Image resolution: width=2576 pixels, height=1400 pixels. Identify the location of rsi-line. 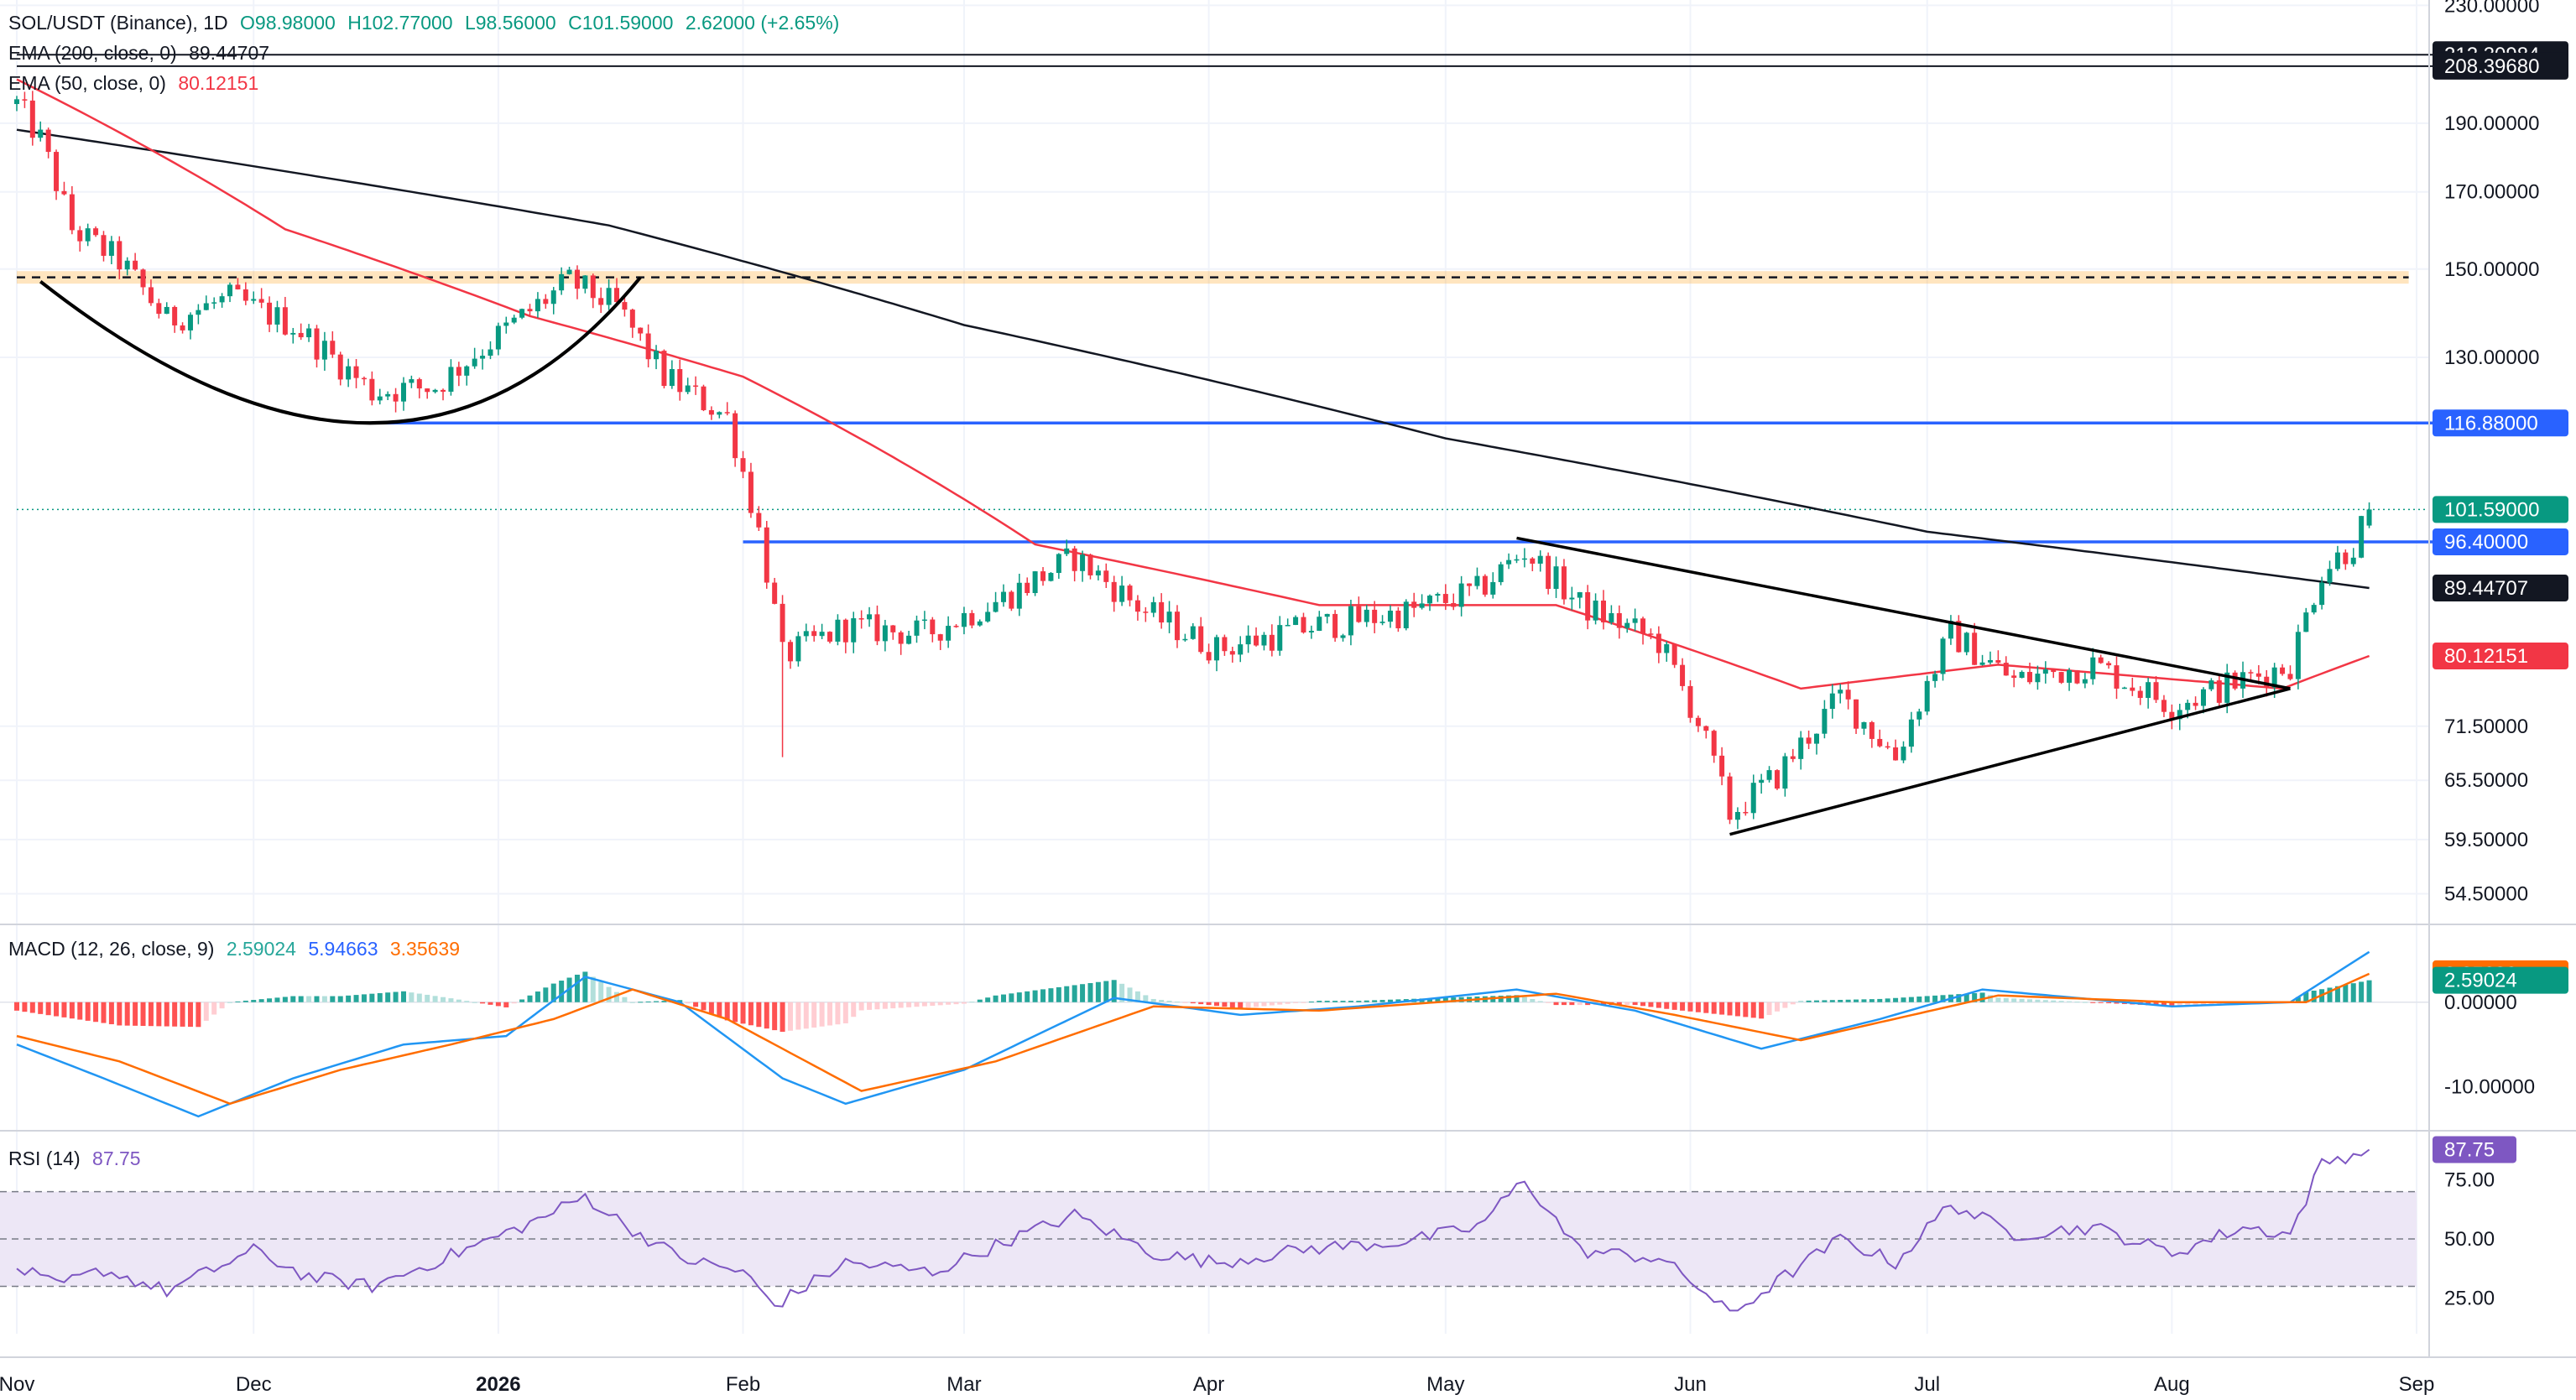
(1193, 1230).